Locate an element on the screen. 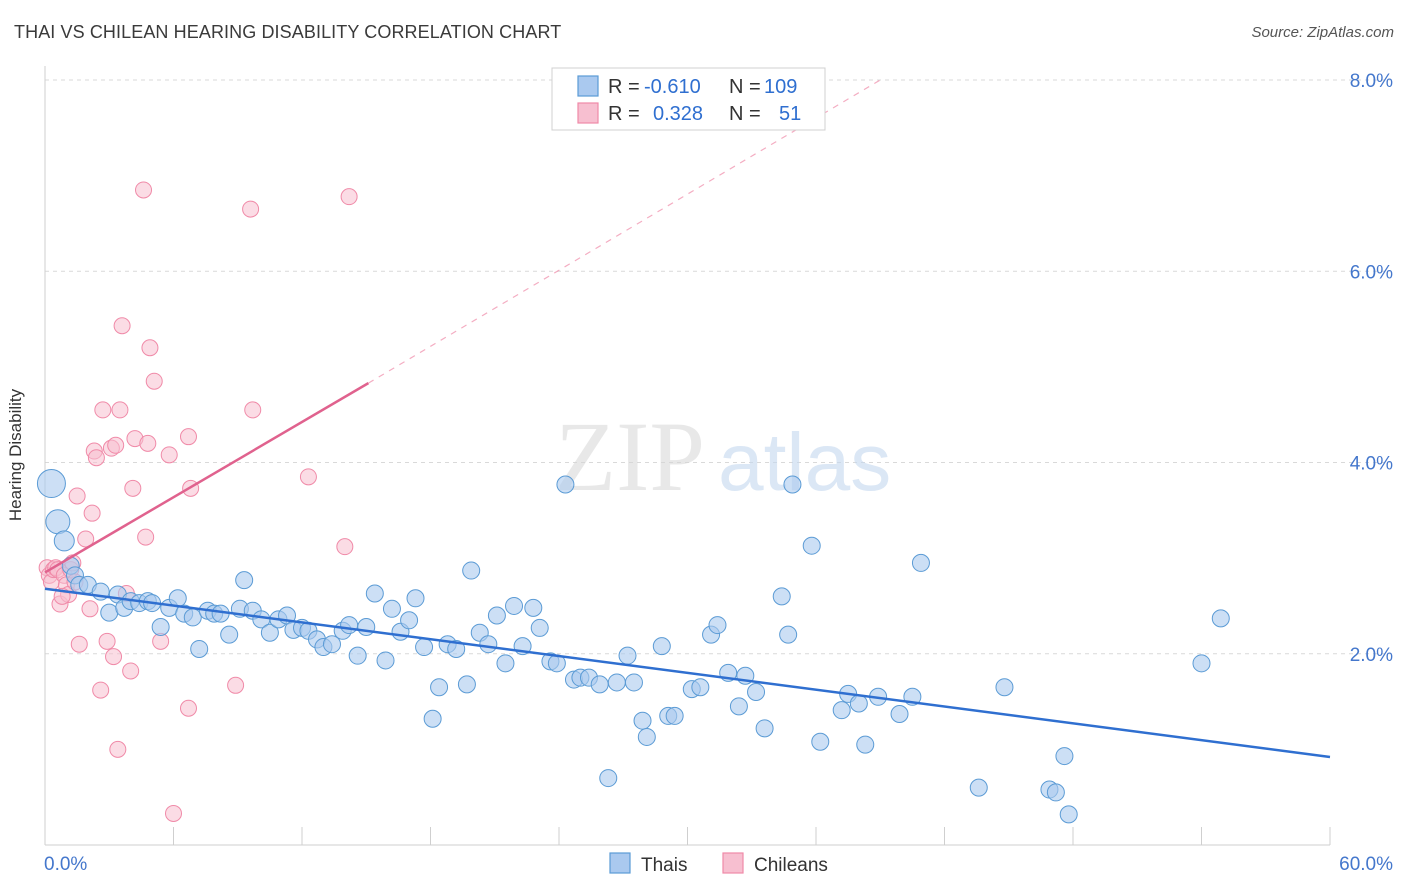 The height and width of the screenshot is (892, 1406). chileans-n-label: N = is located at coordinates (745, 114).